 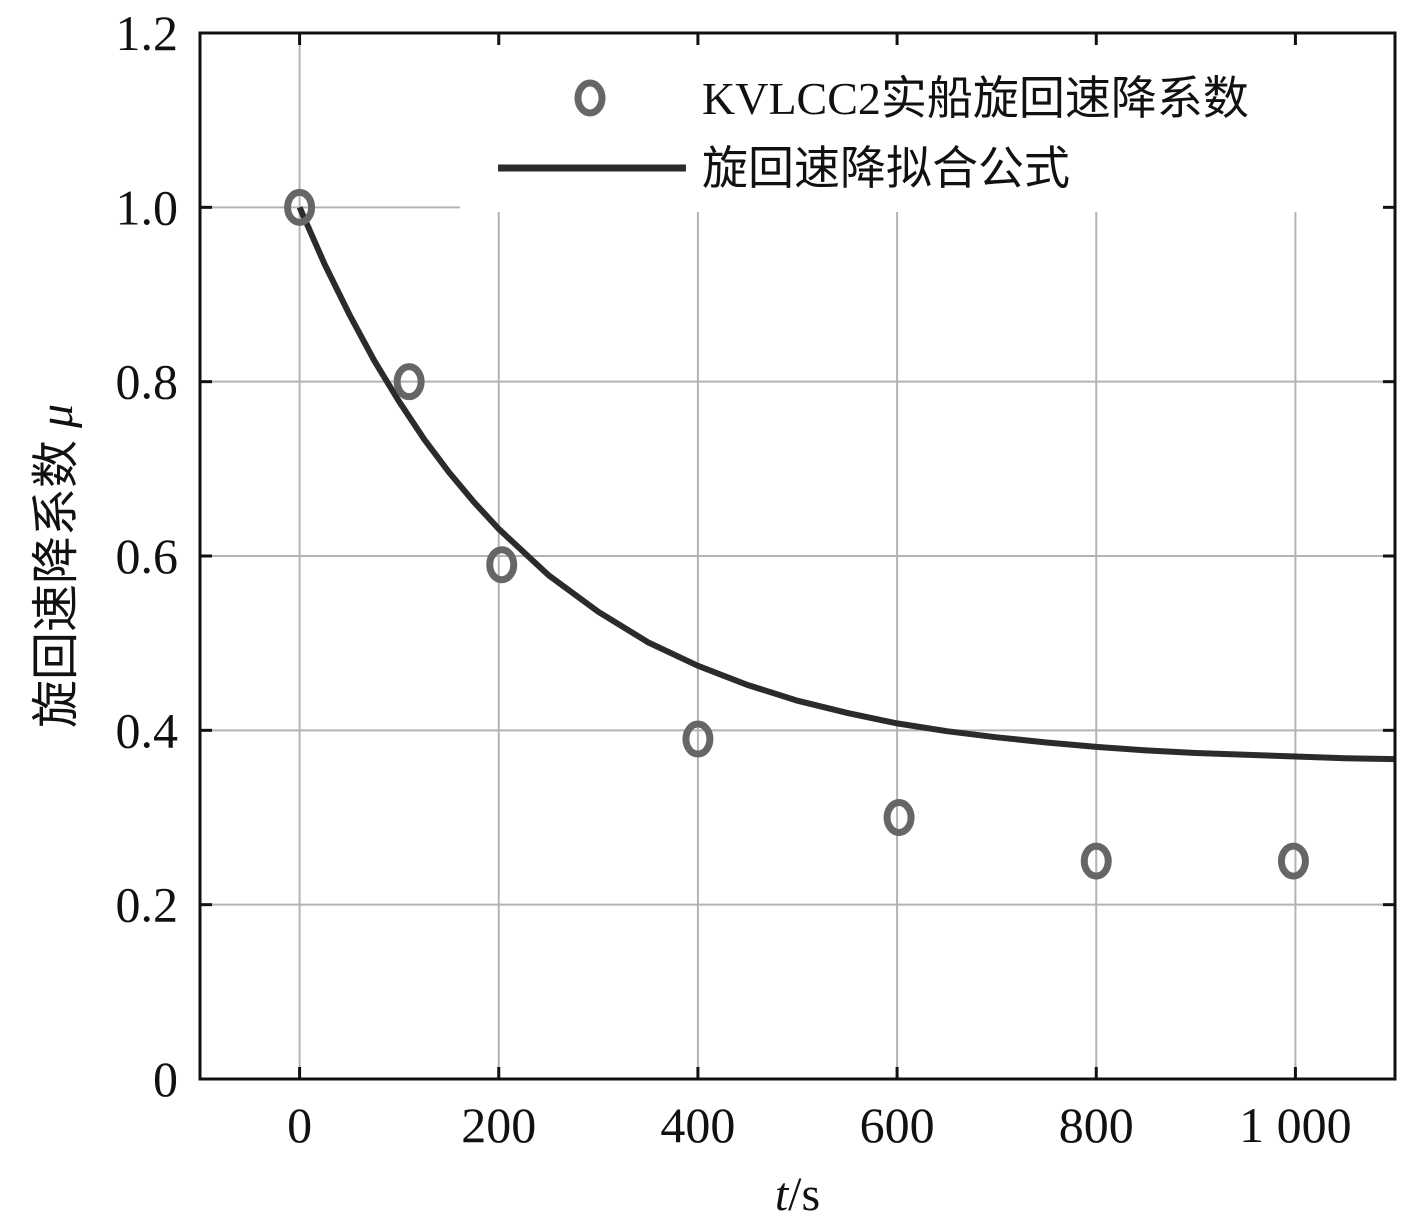 What do you see at coordinates (147, 33) in the screenshot?
I see `y-tick-label: 1.2` at bounding box center [147, 33].